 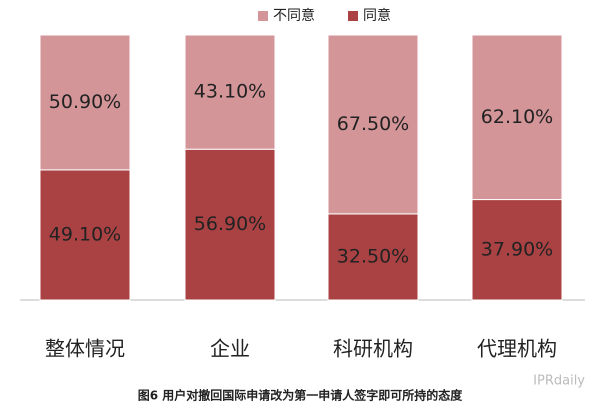 I want to click on legend-label: 不同意, so click(x=294, y=15).